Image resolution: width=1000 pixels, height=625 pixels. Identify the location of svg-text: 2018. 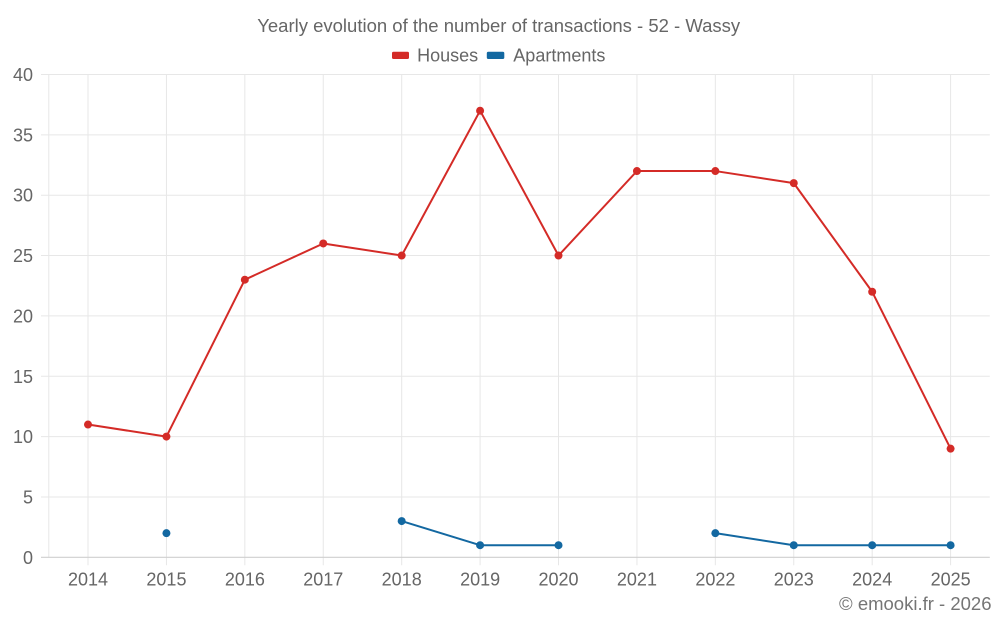
(402, 580).